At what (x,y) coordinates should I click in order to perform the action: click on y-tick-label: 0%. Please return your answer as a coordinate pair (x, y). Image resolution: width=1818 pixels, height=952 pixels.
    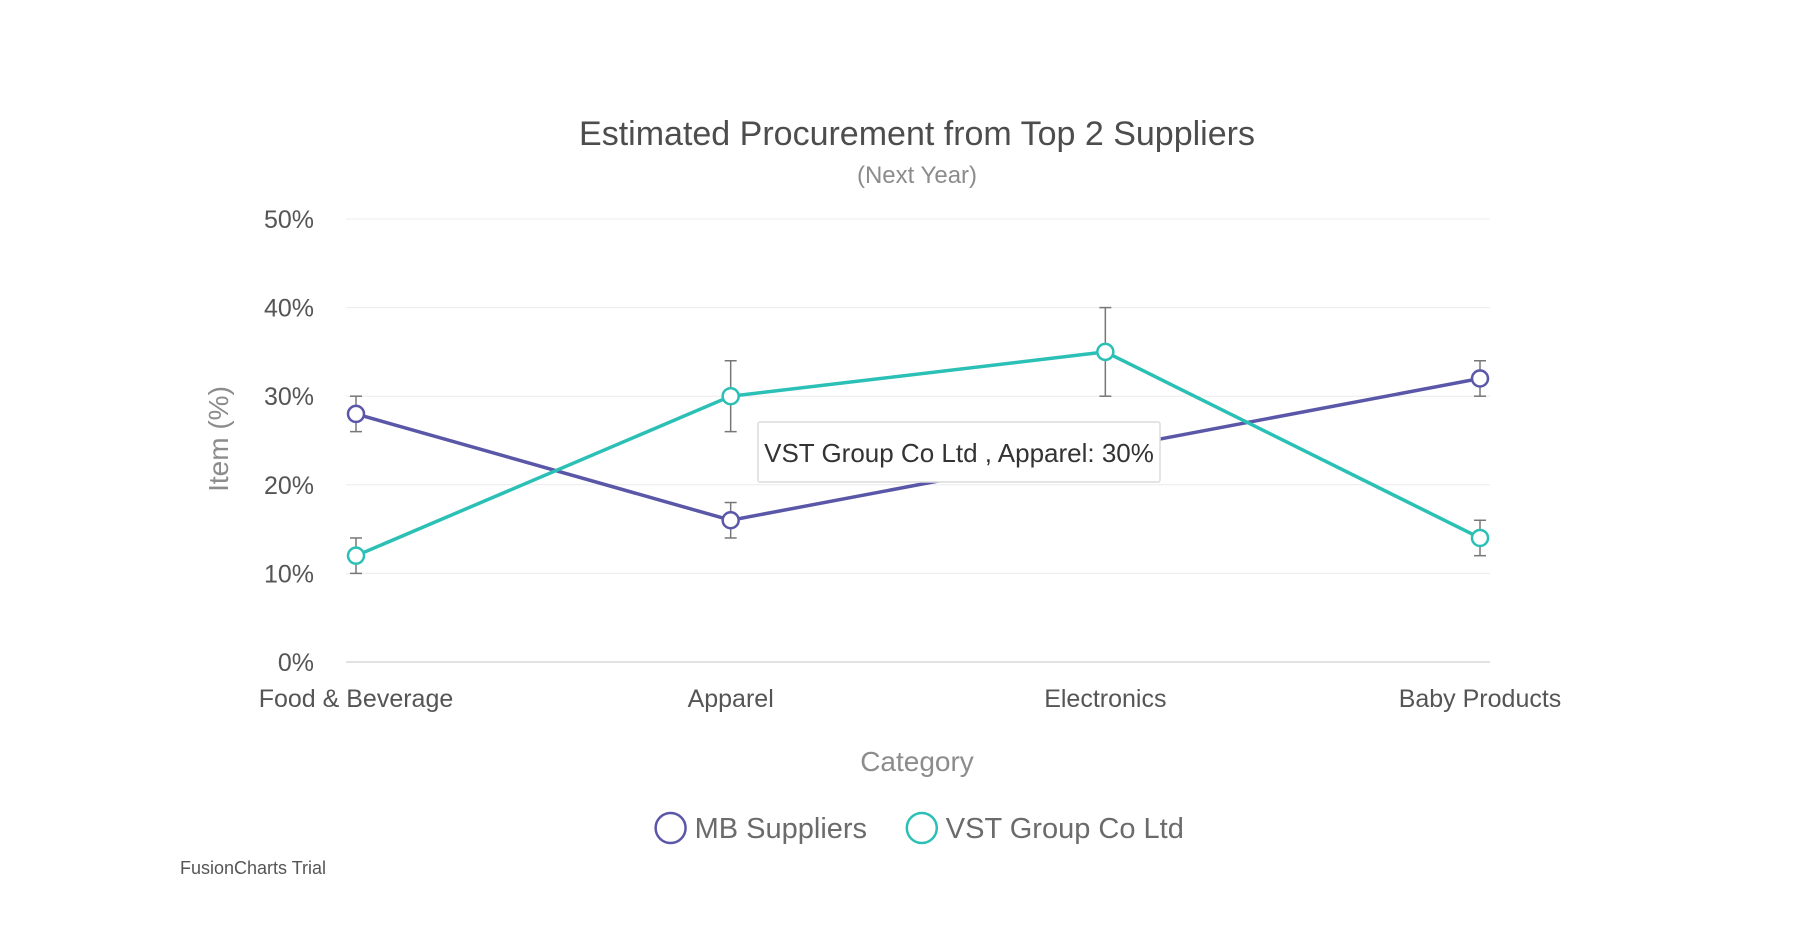
    Looking at the image, I should click on (296, 663).